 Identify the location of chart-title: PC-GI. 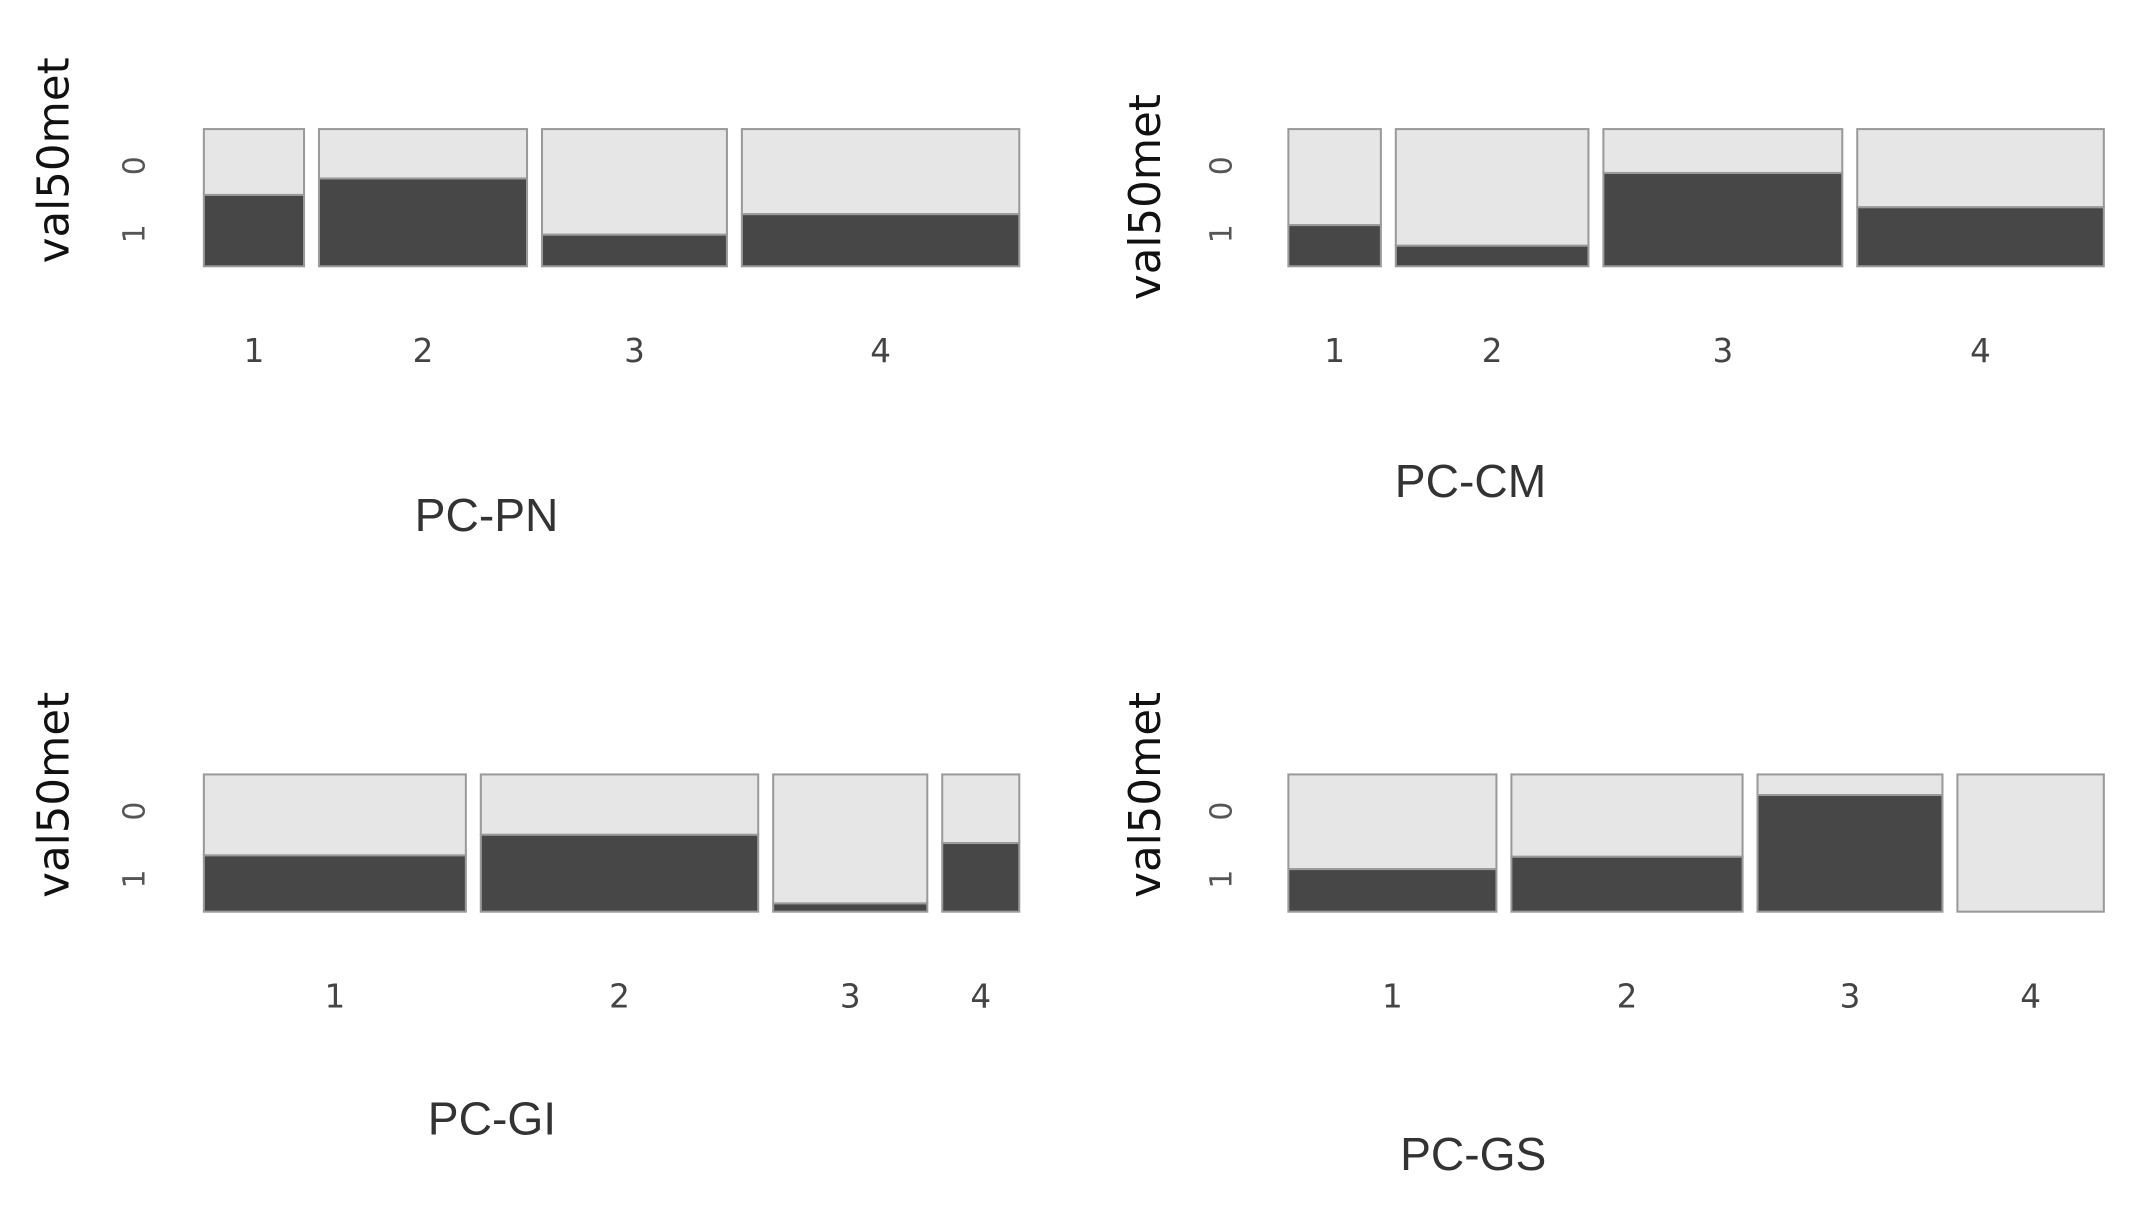
(492, 1118).